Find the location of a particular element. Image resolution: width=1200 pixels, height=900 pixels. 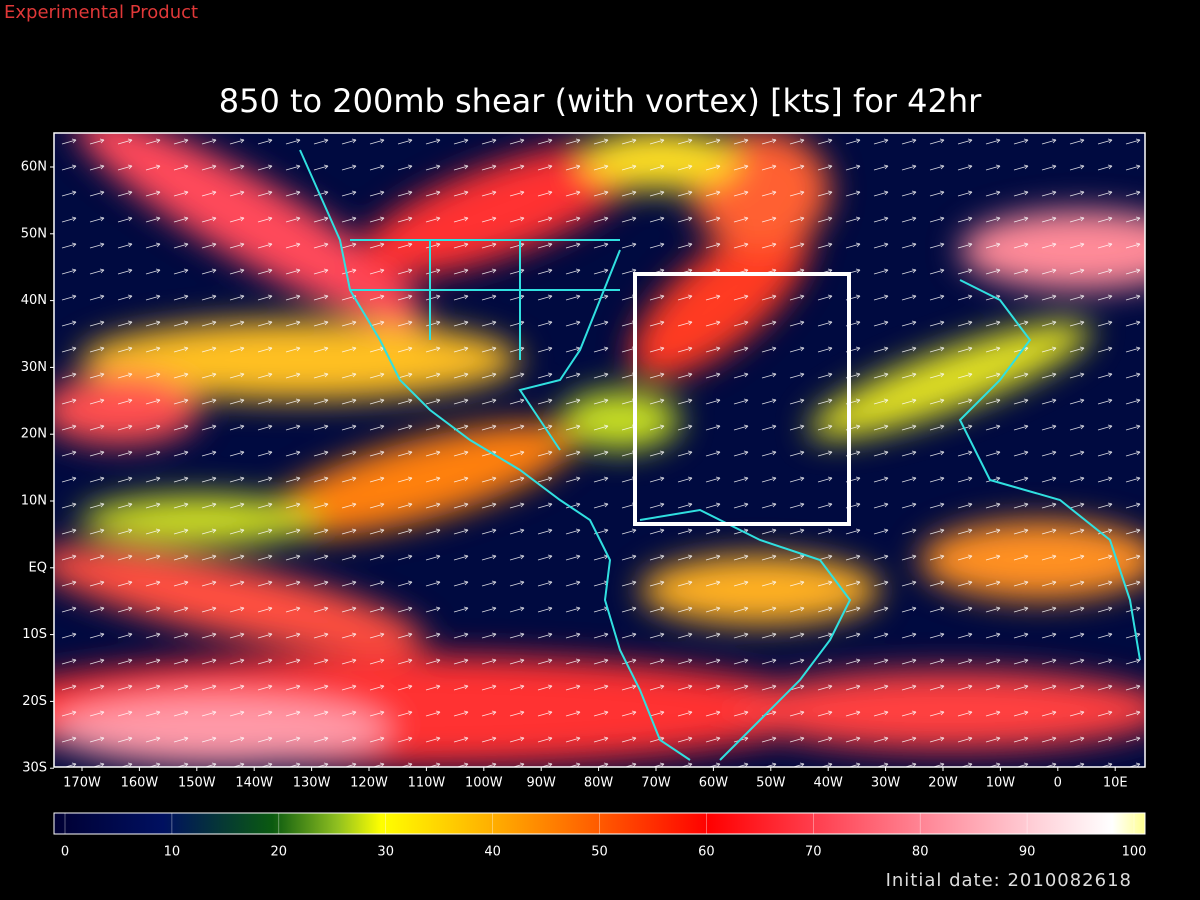

lat-label: 50N is located at coordinates (34, 233).